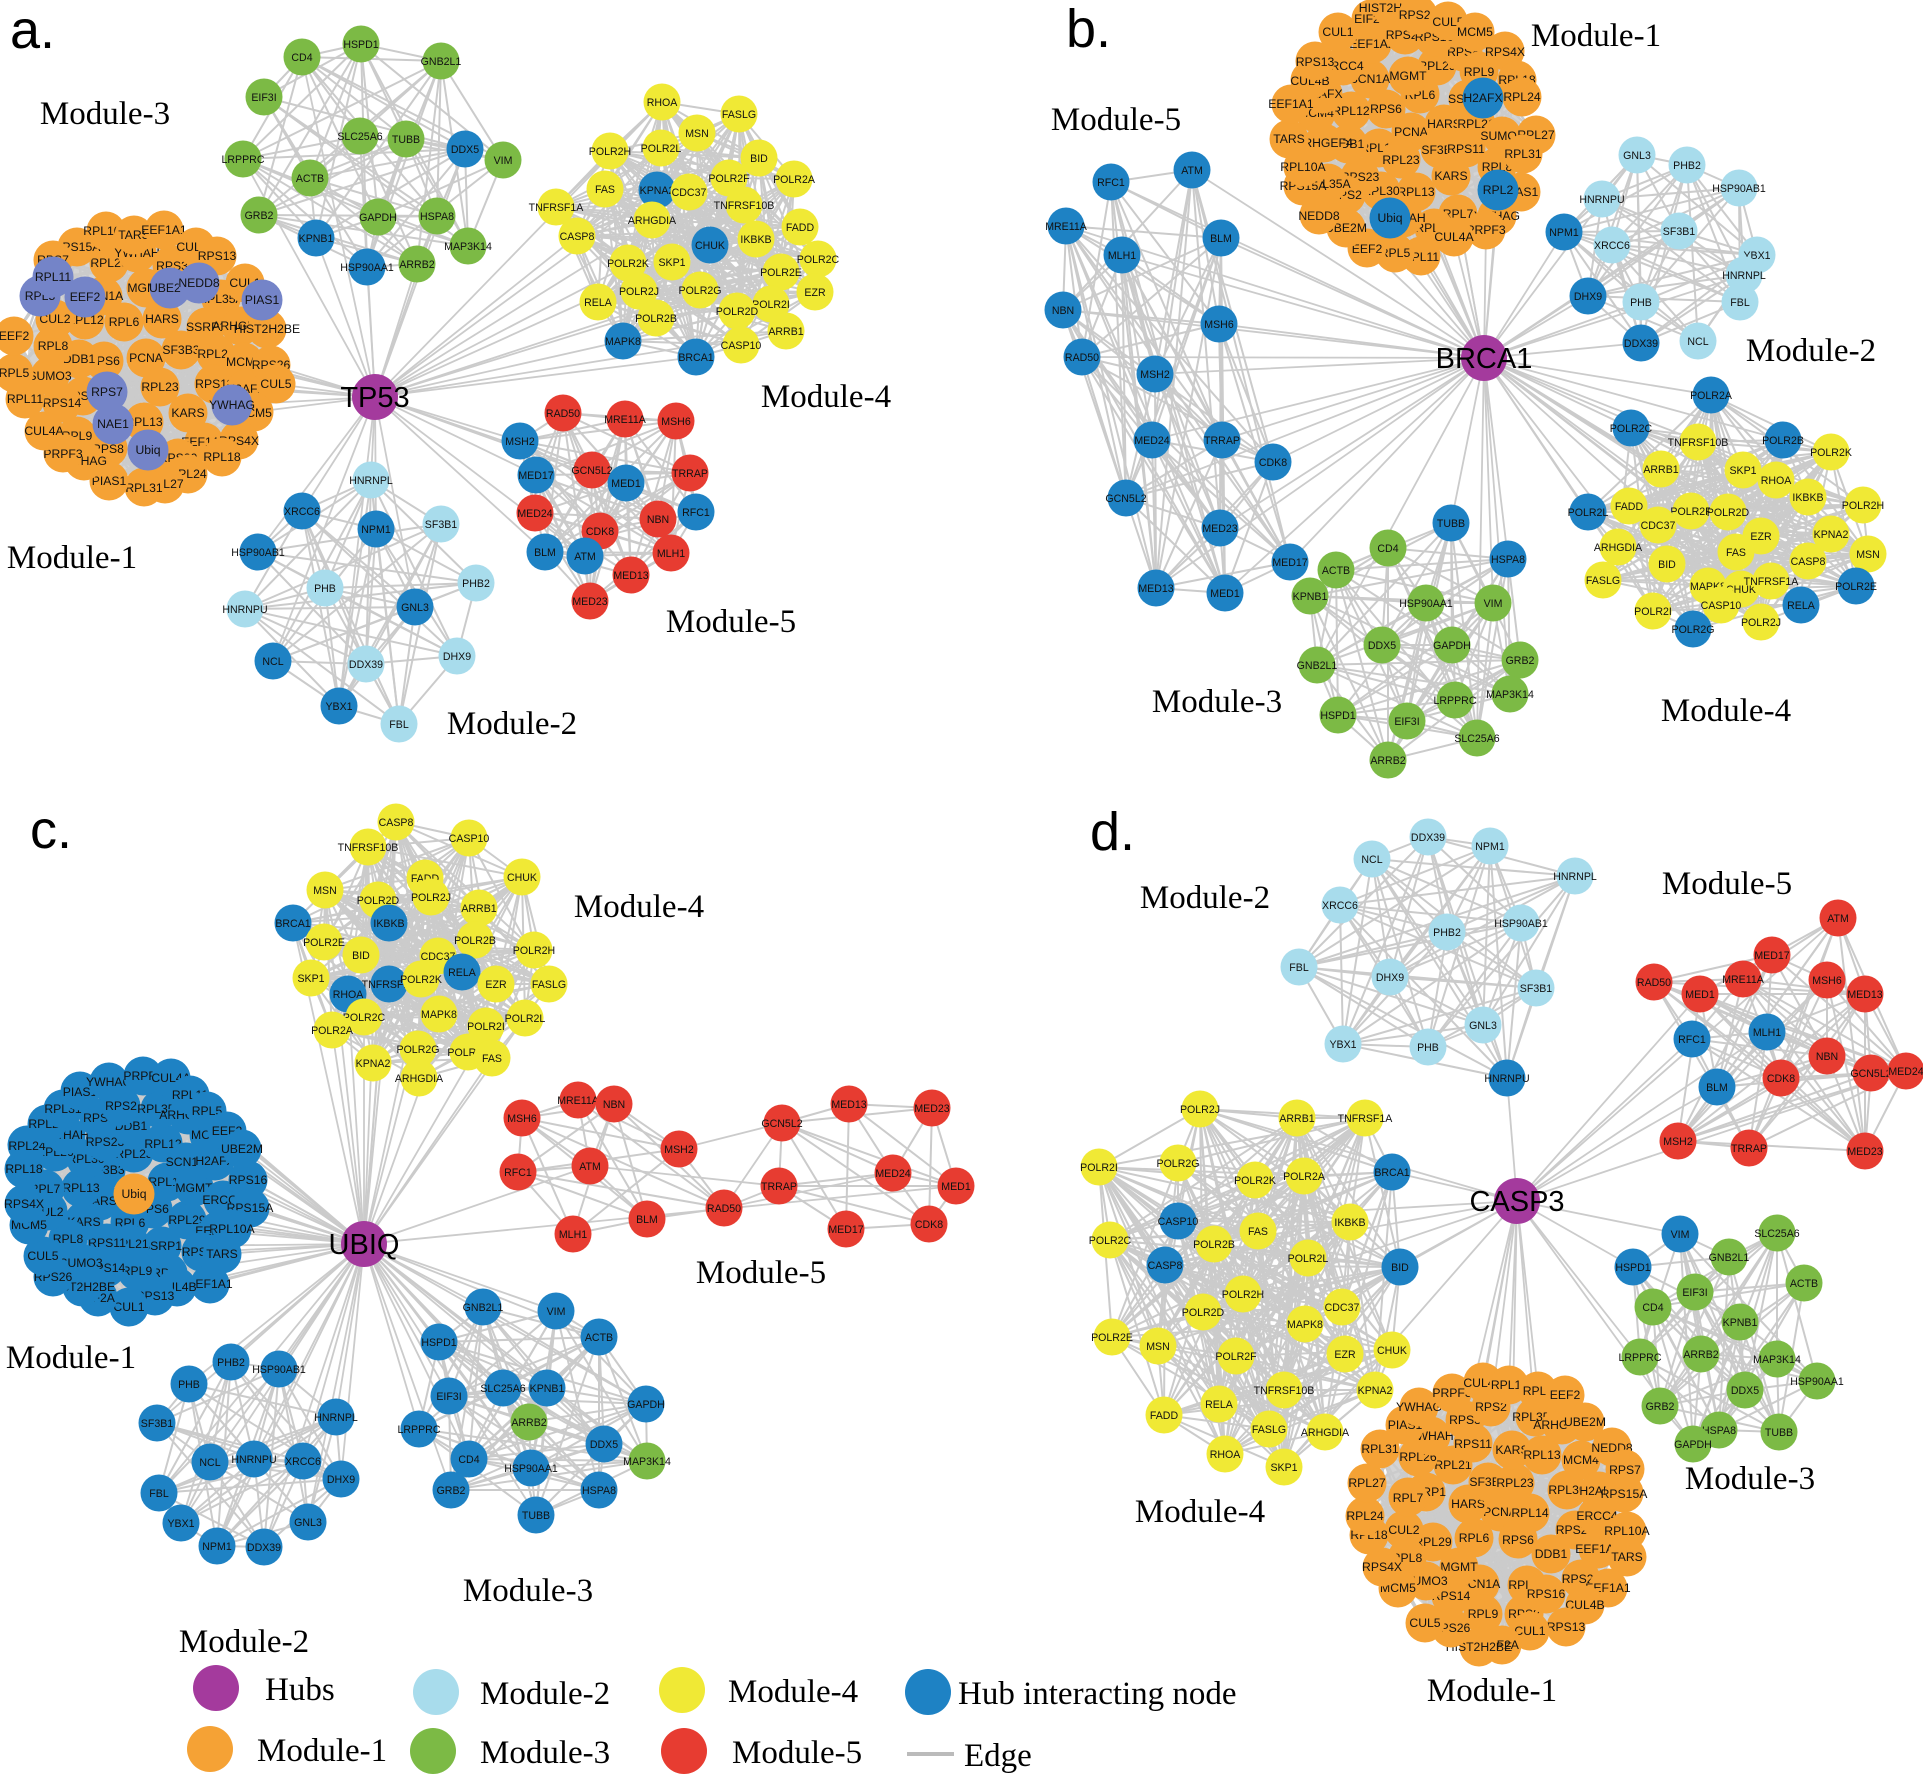  What do you see at coordinates (1444, 124) in the screenshot?
I see `svg-text: HARS` at bounding box center [1444, 124].